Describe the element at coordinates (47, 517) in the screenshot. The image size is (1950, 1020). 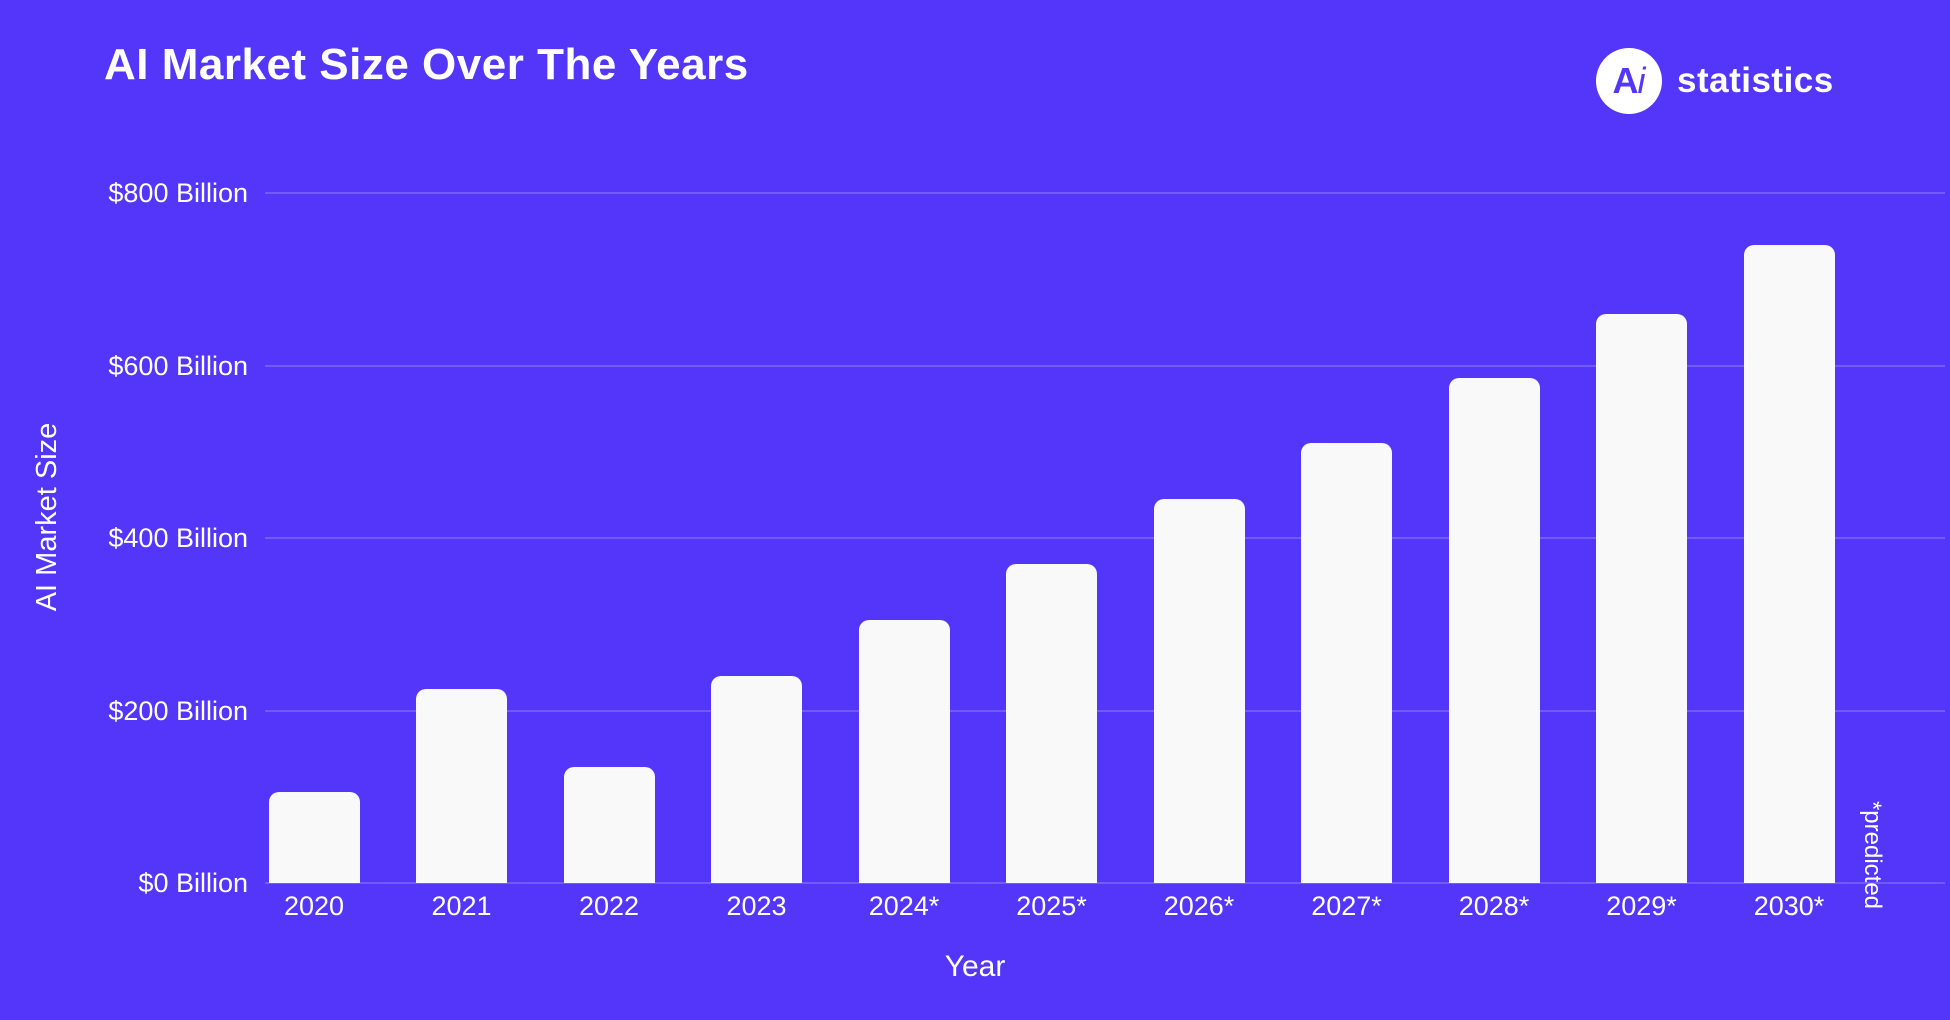
I see `y-axis-title: AI Market Size` at that location.